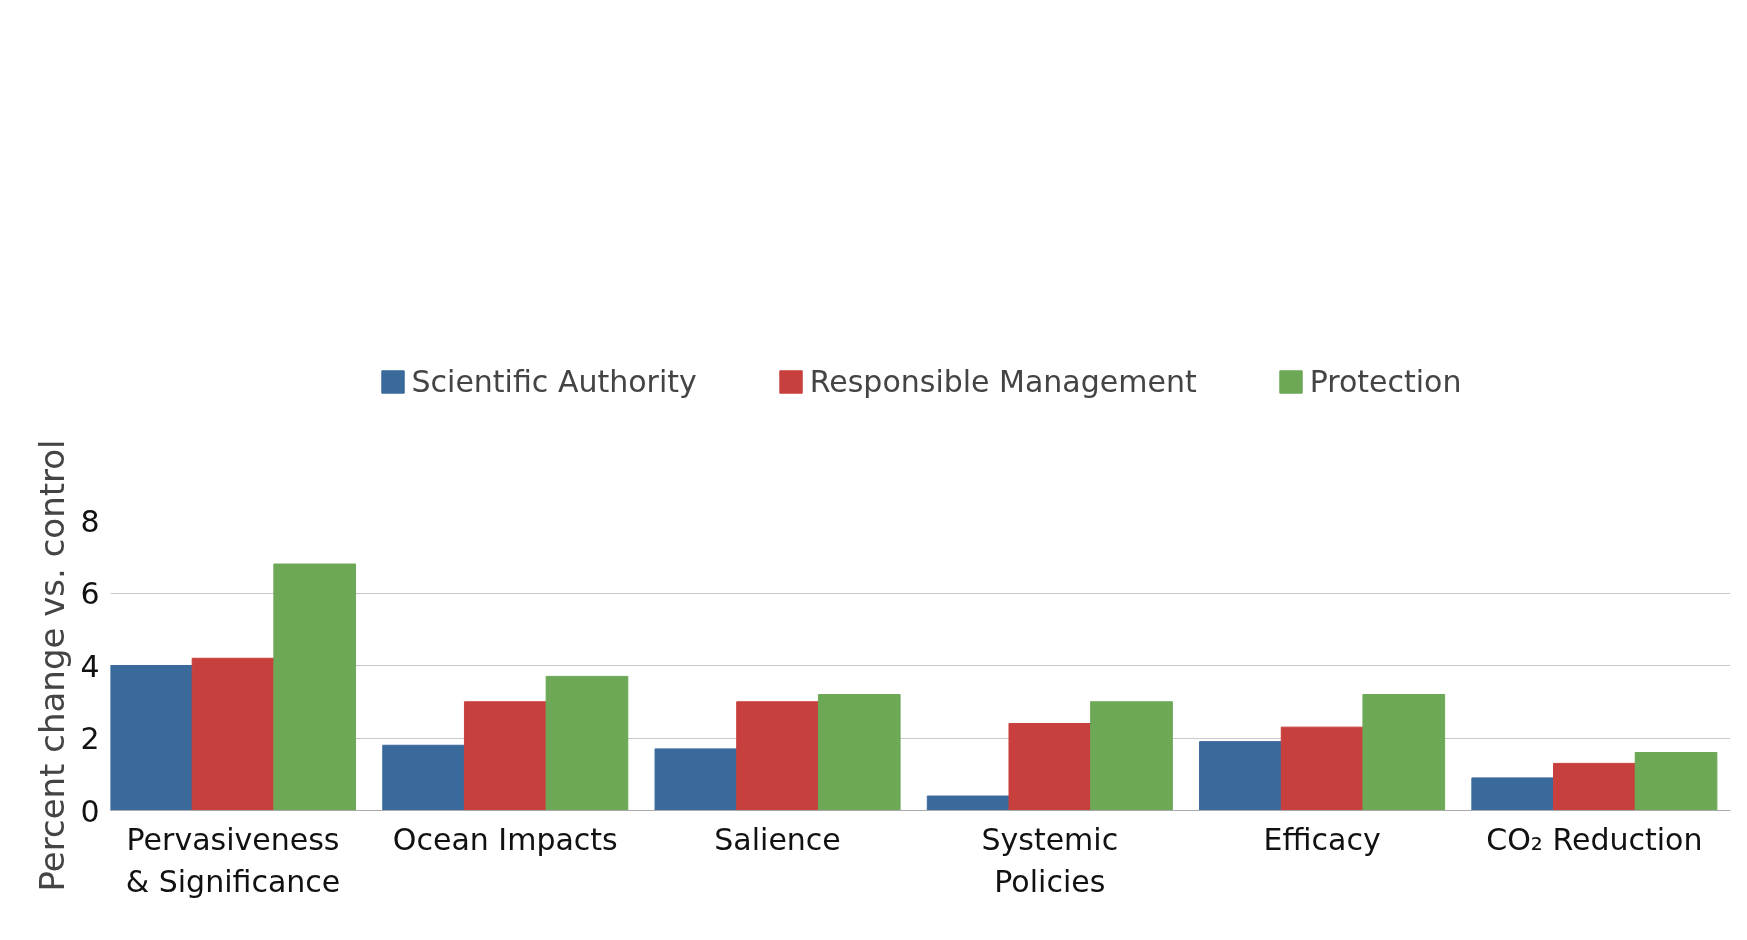 The height and width of the screenshot is (940, 1747). I want to click on x-tick-label: Efficacy, so click(1322, 839).